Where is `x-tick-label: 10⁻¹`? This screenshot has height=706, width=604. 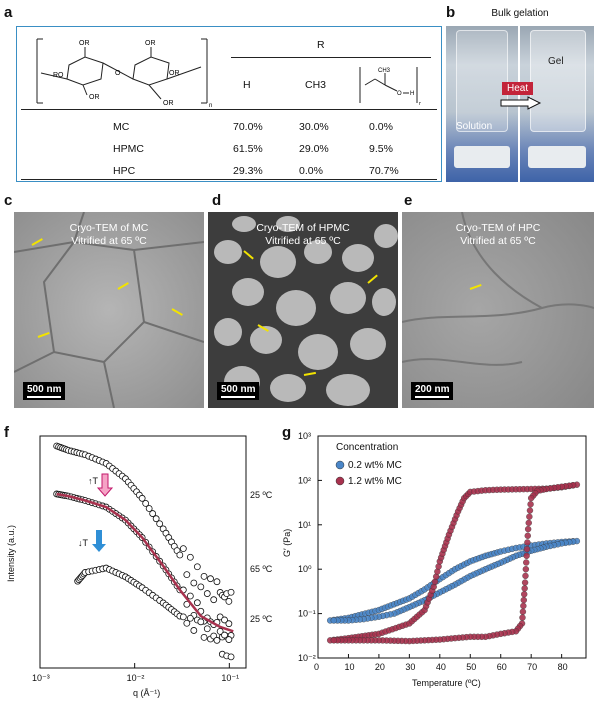 x-tick-label: 10⁻¹ is located at coordinates (230, 678).